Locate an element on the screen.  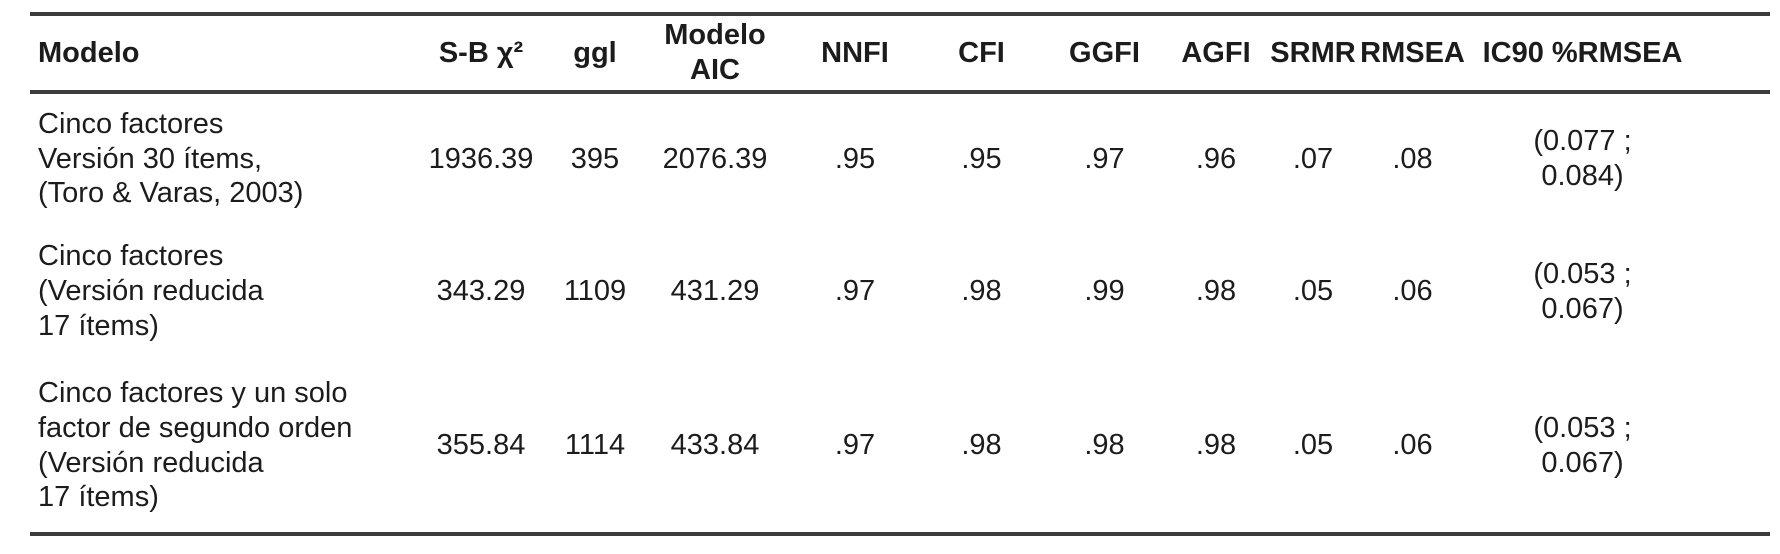
column-header-ggl: ggl is located at coordinates (595, 54).